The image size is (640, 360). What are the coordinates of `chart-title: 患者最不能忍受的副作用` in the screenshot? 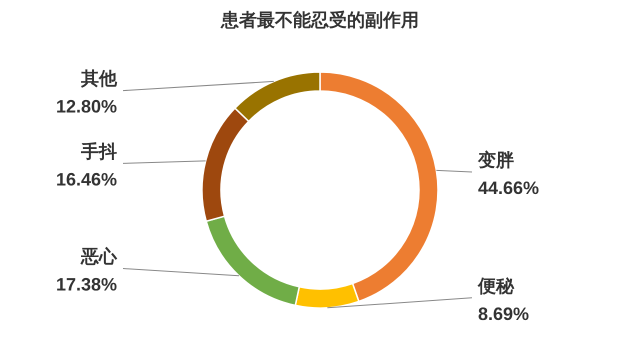 It's located at (319, 20).